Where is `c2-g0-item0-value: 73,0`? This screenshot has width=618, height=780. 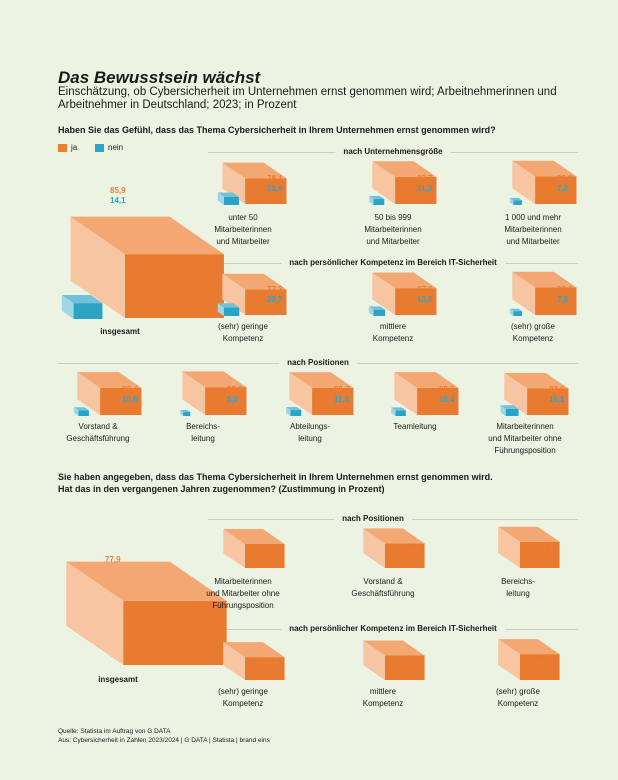 c2-g0-item0-value: 73,0 is located at coordinates (271, 551).